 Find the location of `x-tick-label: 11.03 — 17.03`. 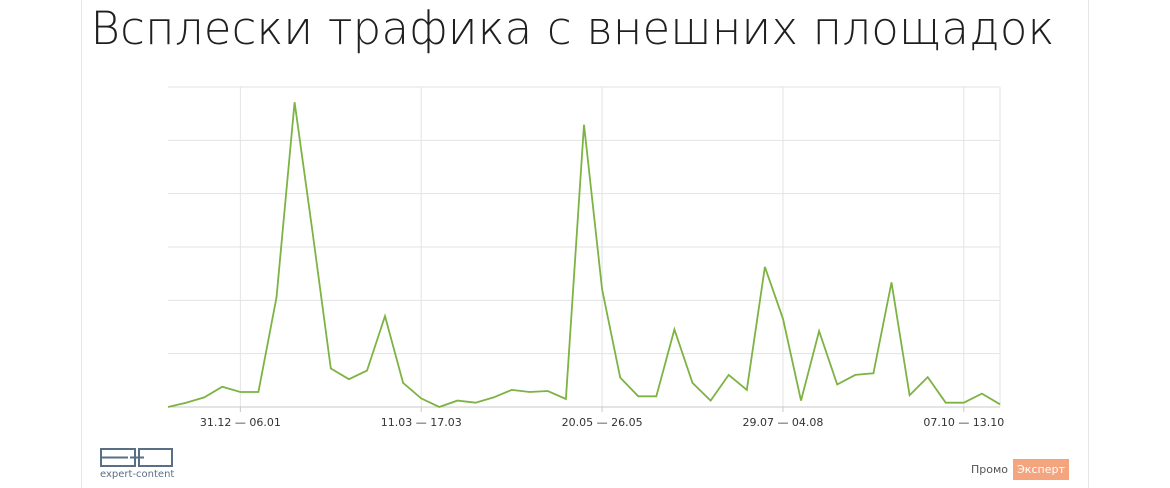

x-tick-label: 11.03 — 17.03 is located at coordinates (421, 422).